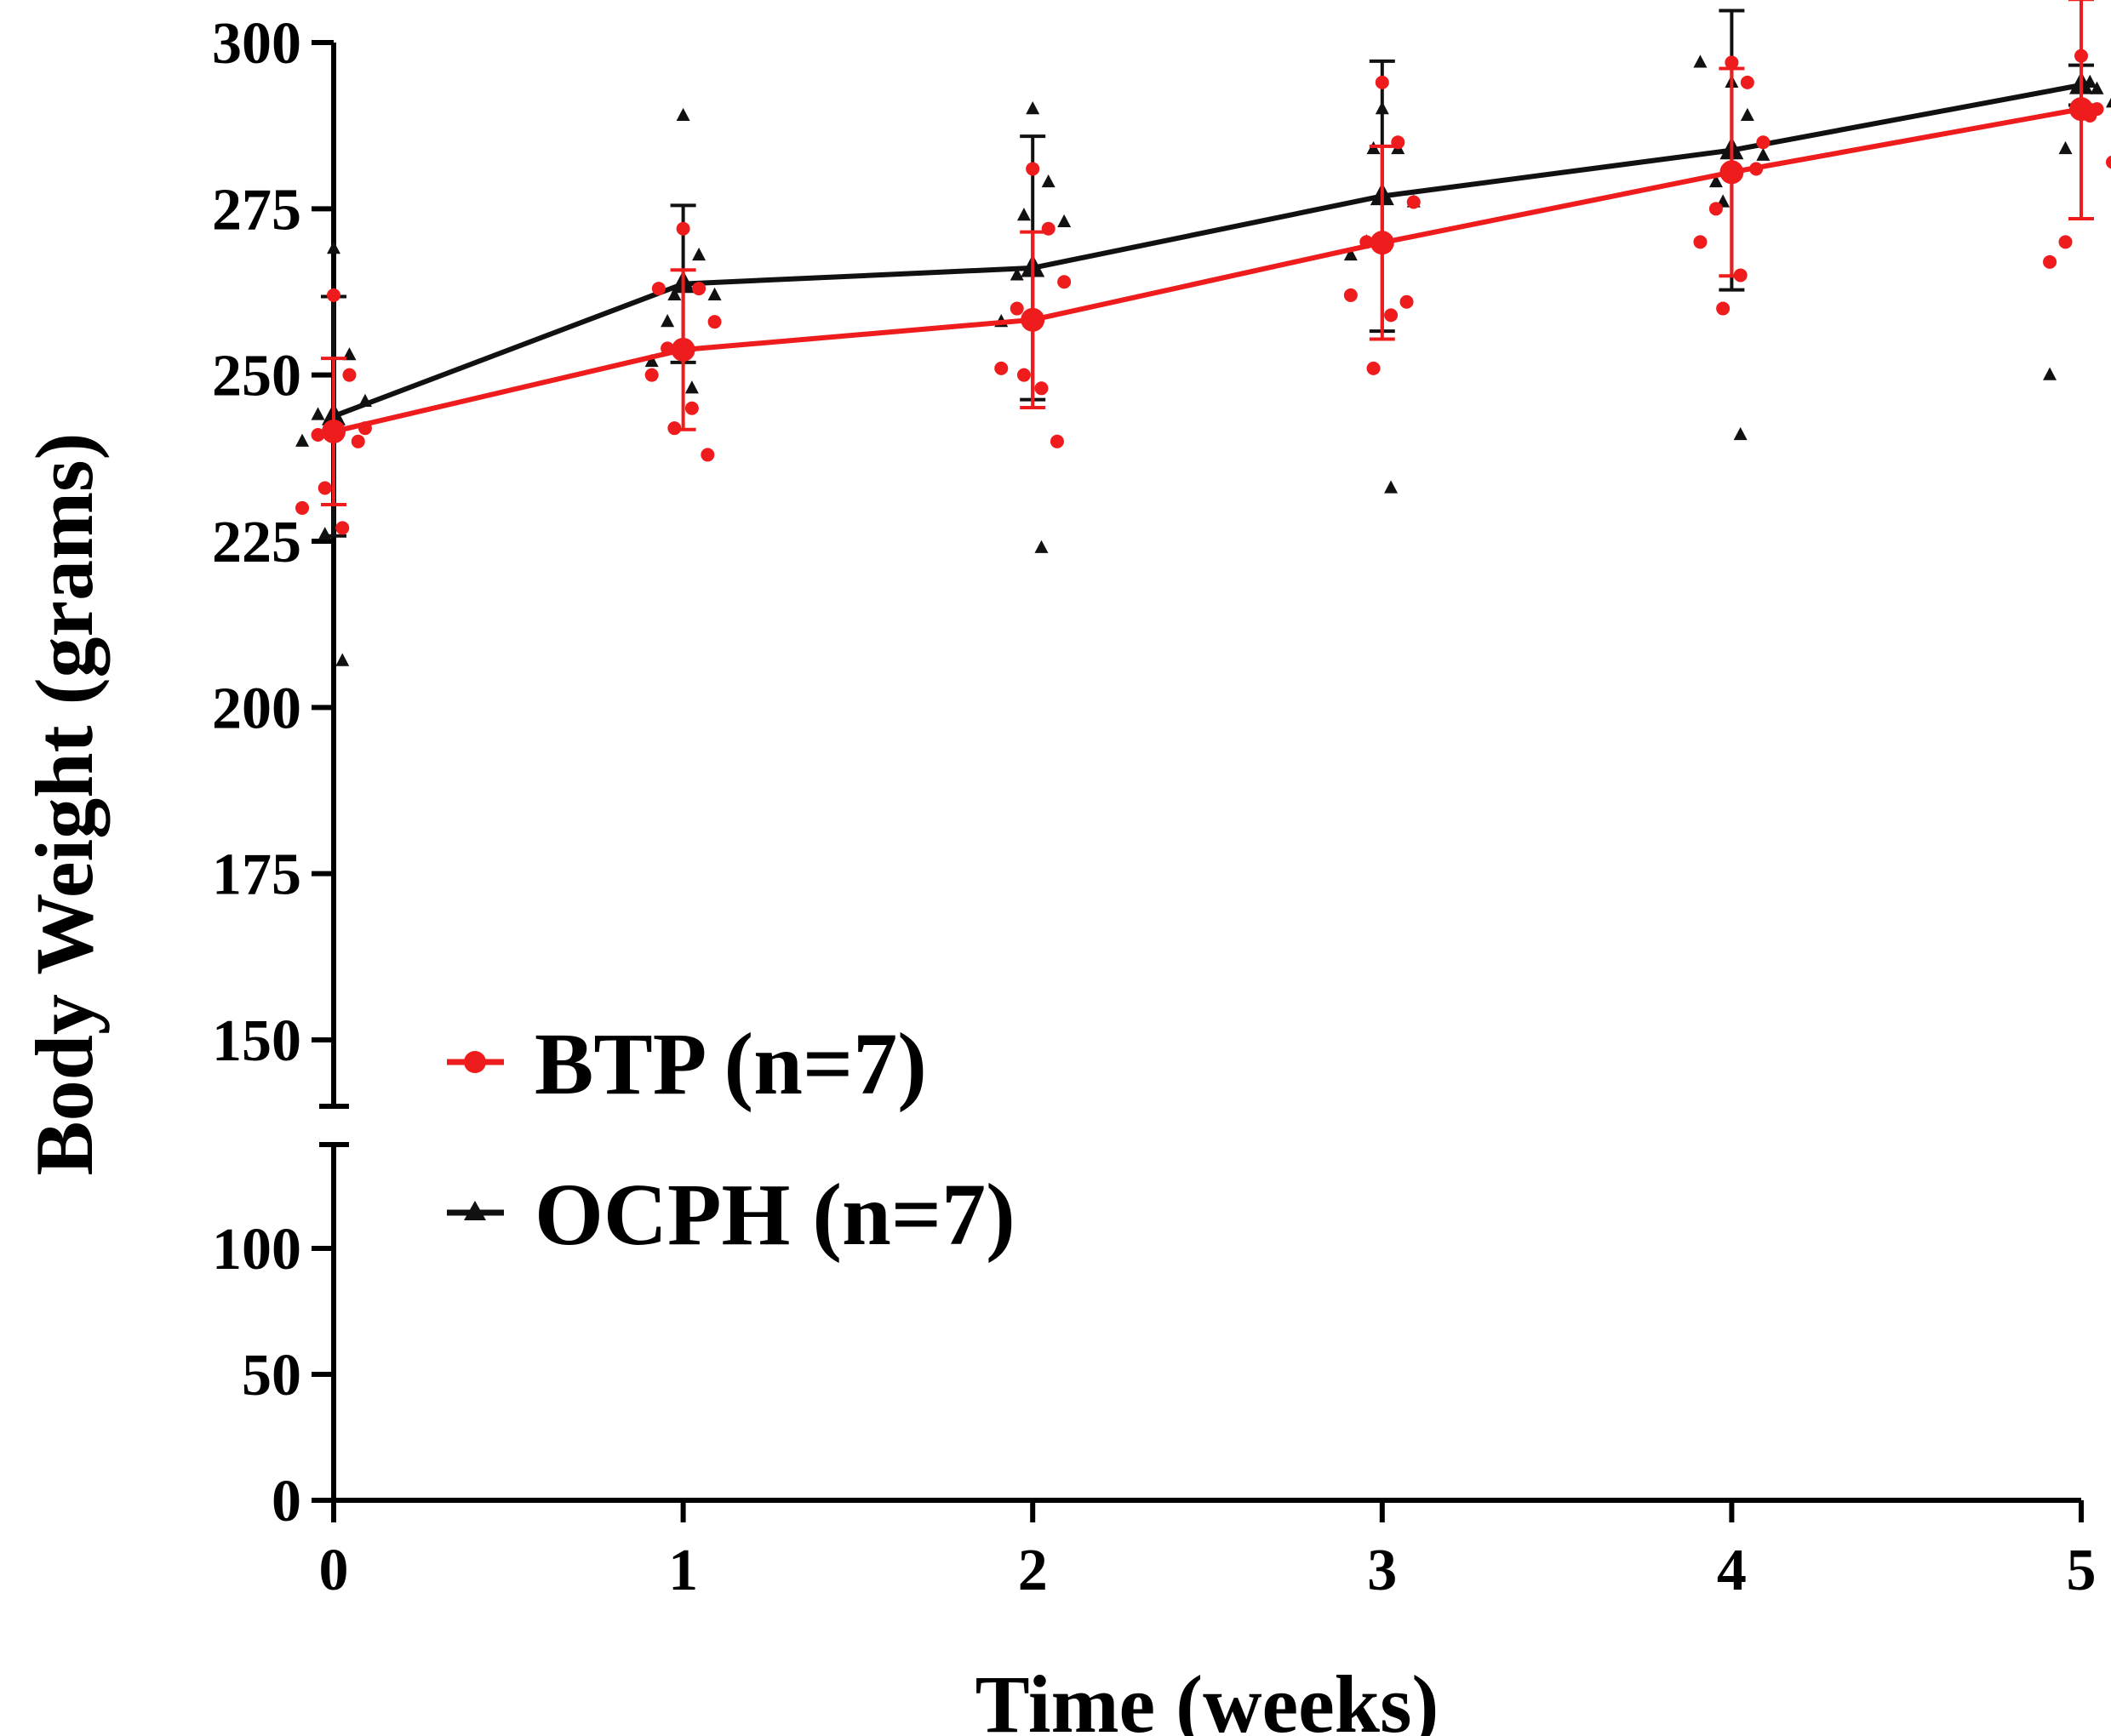 Image resolution: width=2111 pixels, height=1736 pixels. What do you see at coordinates (256, 376) in the screenshot?
I see `y-tick-label-250: 250` at bounding box center [256, 376].